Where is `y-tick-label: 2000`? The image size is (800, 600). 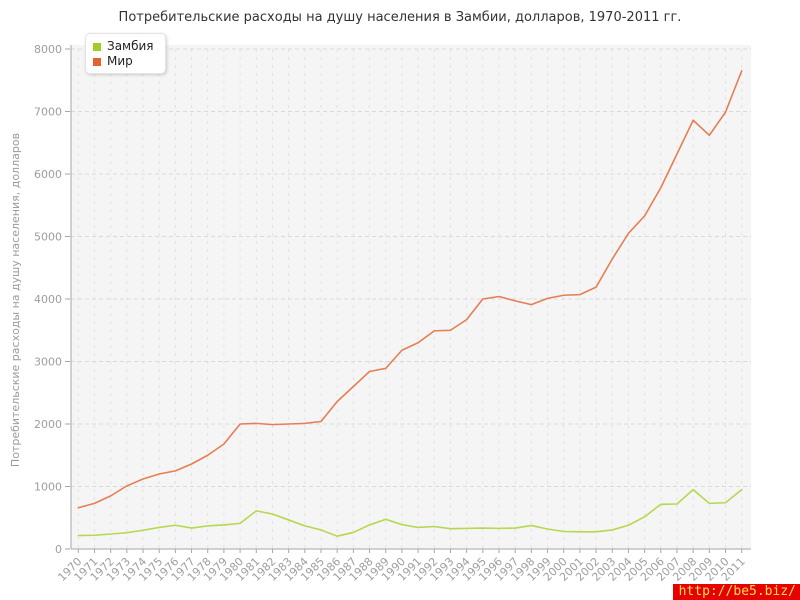 y-tick-label: 2000 is located at coordinates (48, 424).